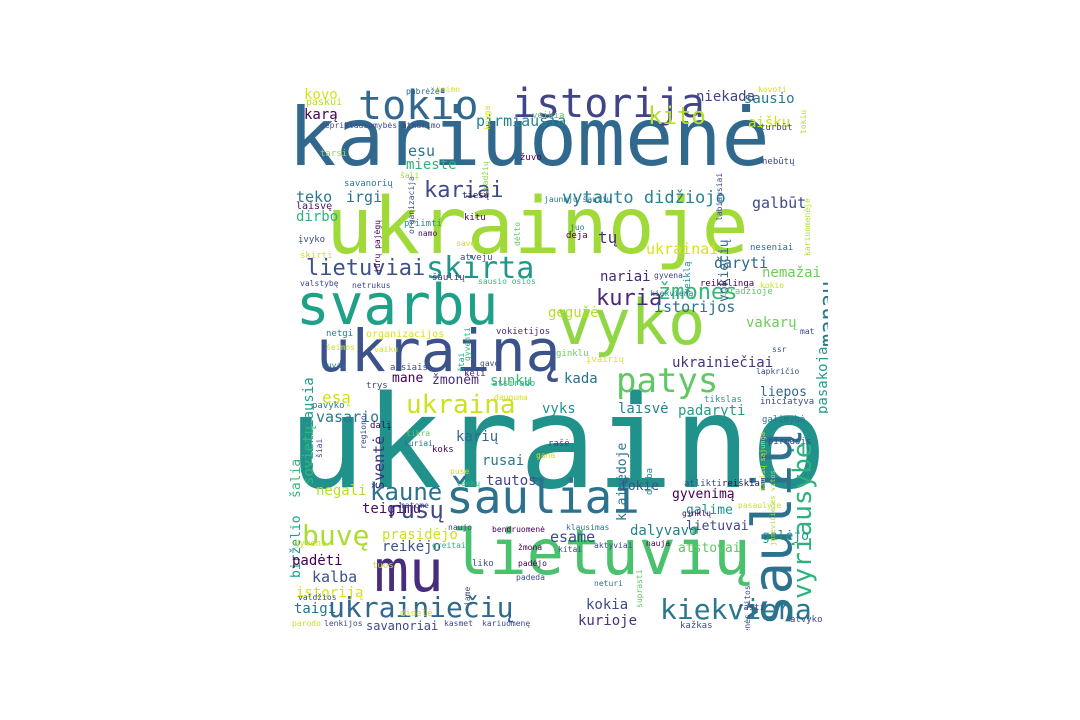 The width and height of the screenshot is (1080, 720). What do you see at coordinates (558, 443) in the screenshot?
I see `word-ukraino: ukraino` at bounding box center [558, 443].